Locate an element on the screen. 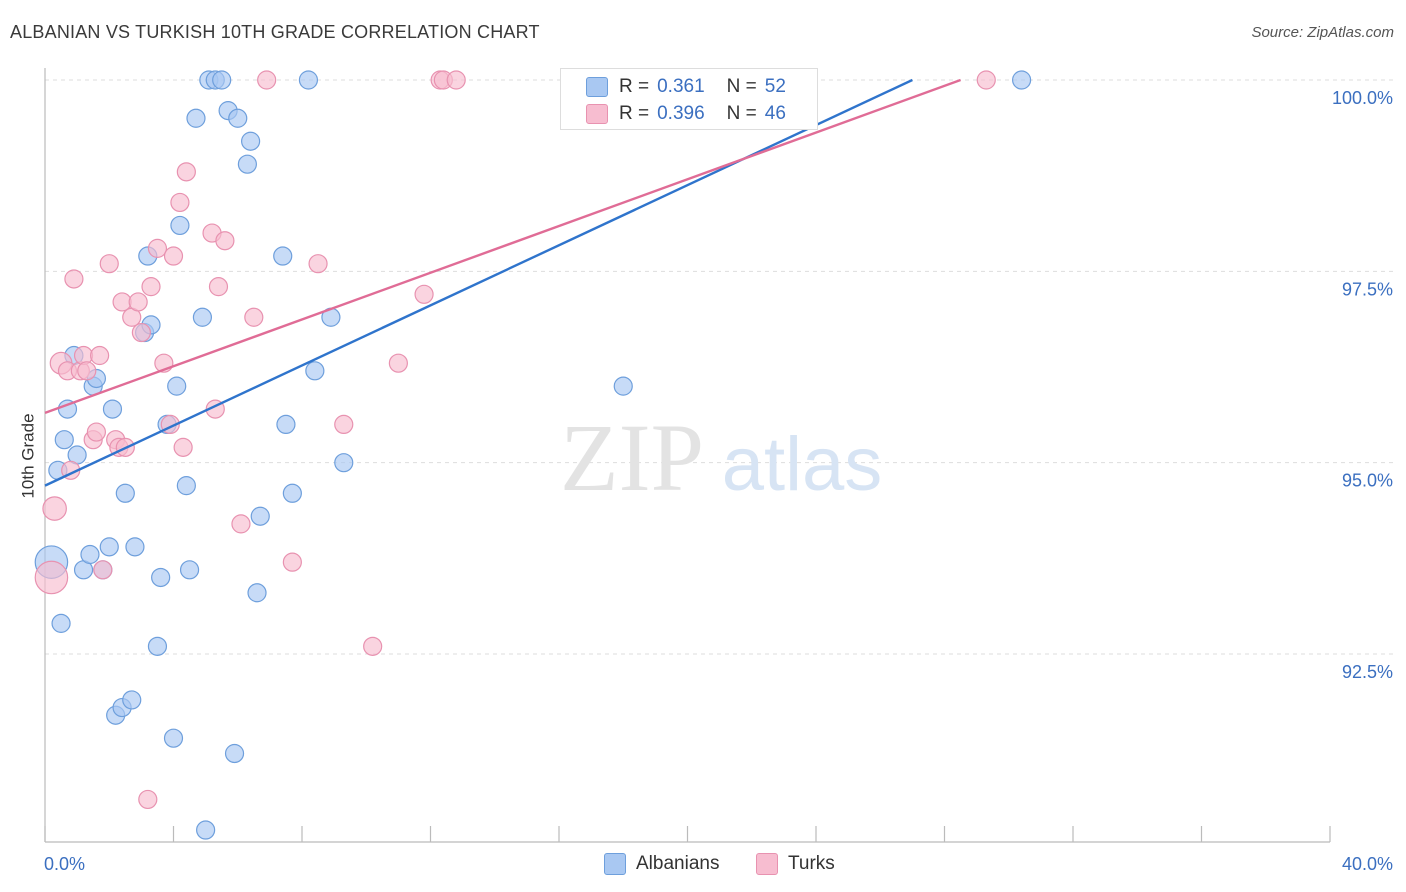 The height and width of the screenshot is (892, 1406). albanians-swatch is located at coordinates (597, 87).